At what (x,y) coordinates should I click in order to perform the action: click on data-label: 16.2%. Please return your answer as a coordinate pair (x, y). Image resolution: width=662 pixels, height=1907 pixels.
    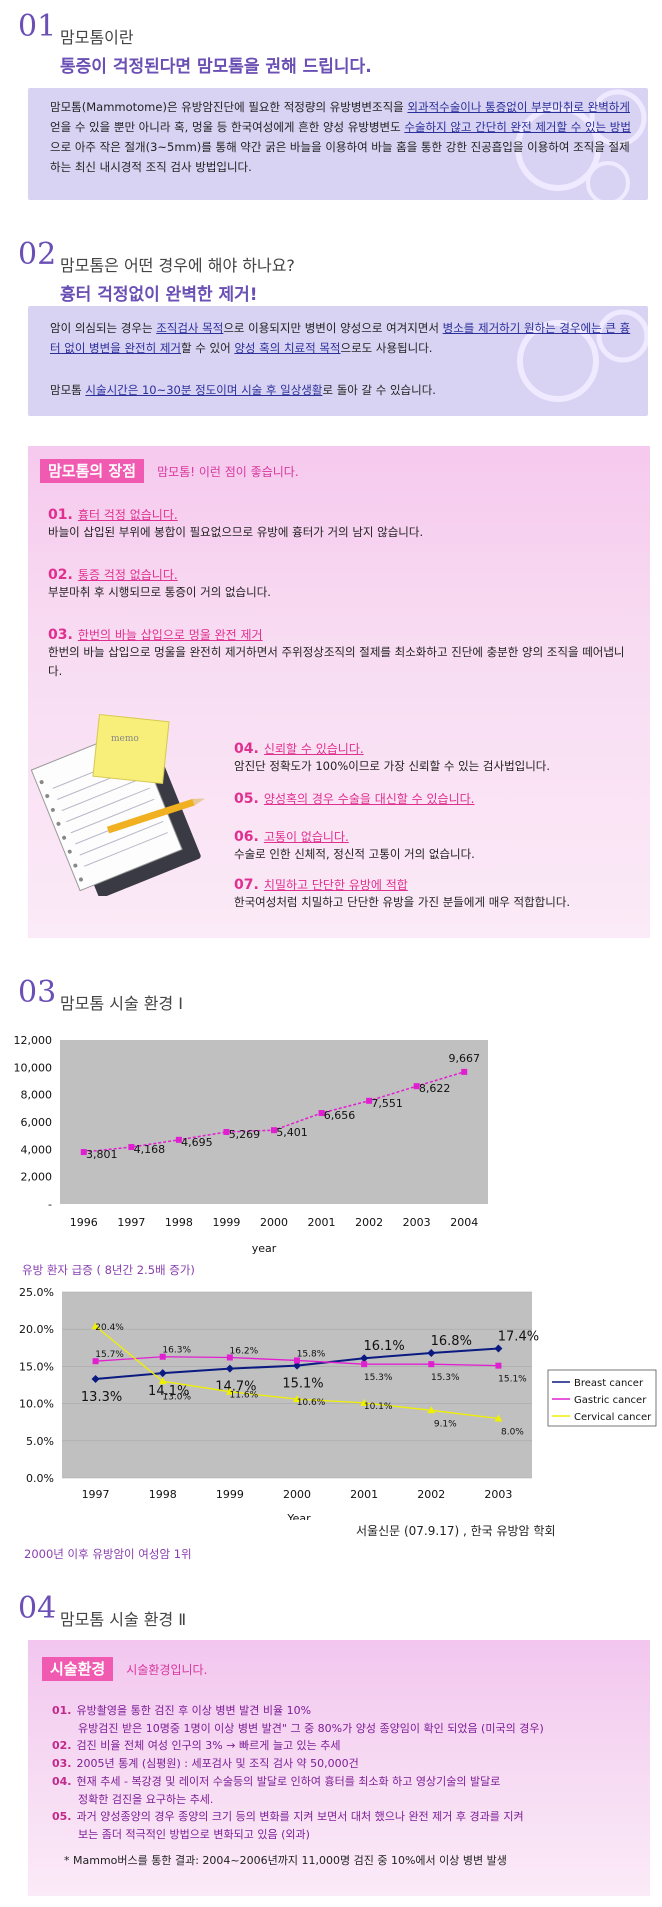
    Looking at the image, I should click on (244, 1351).